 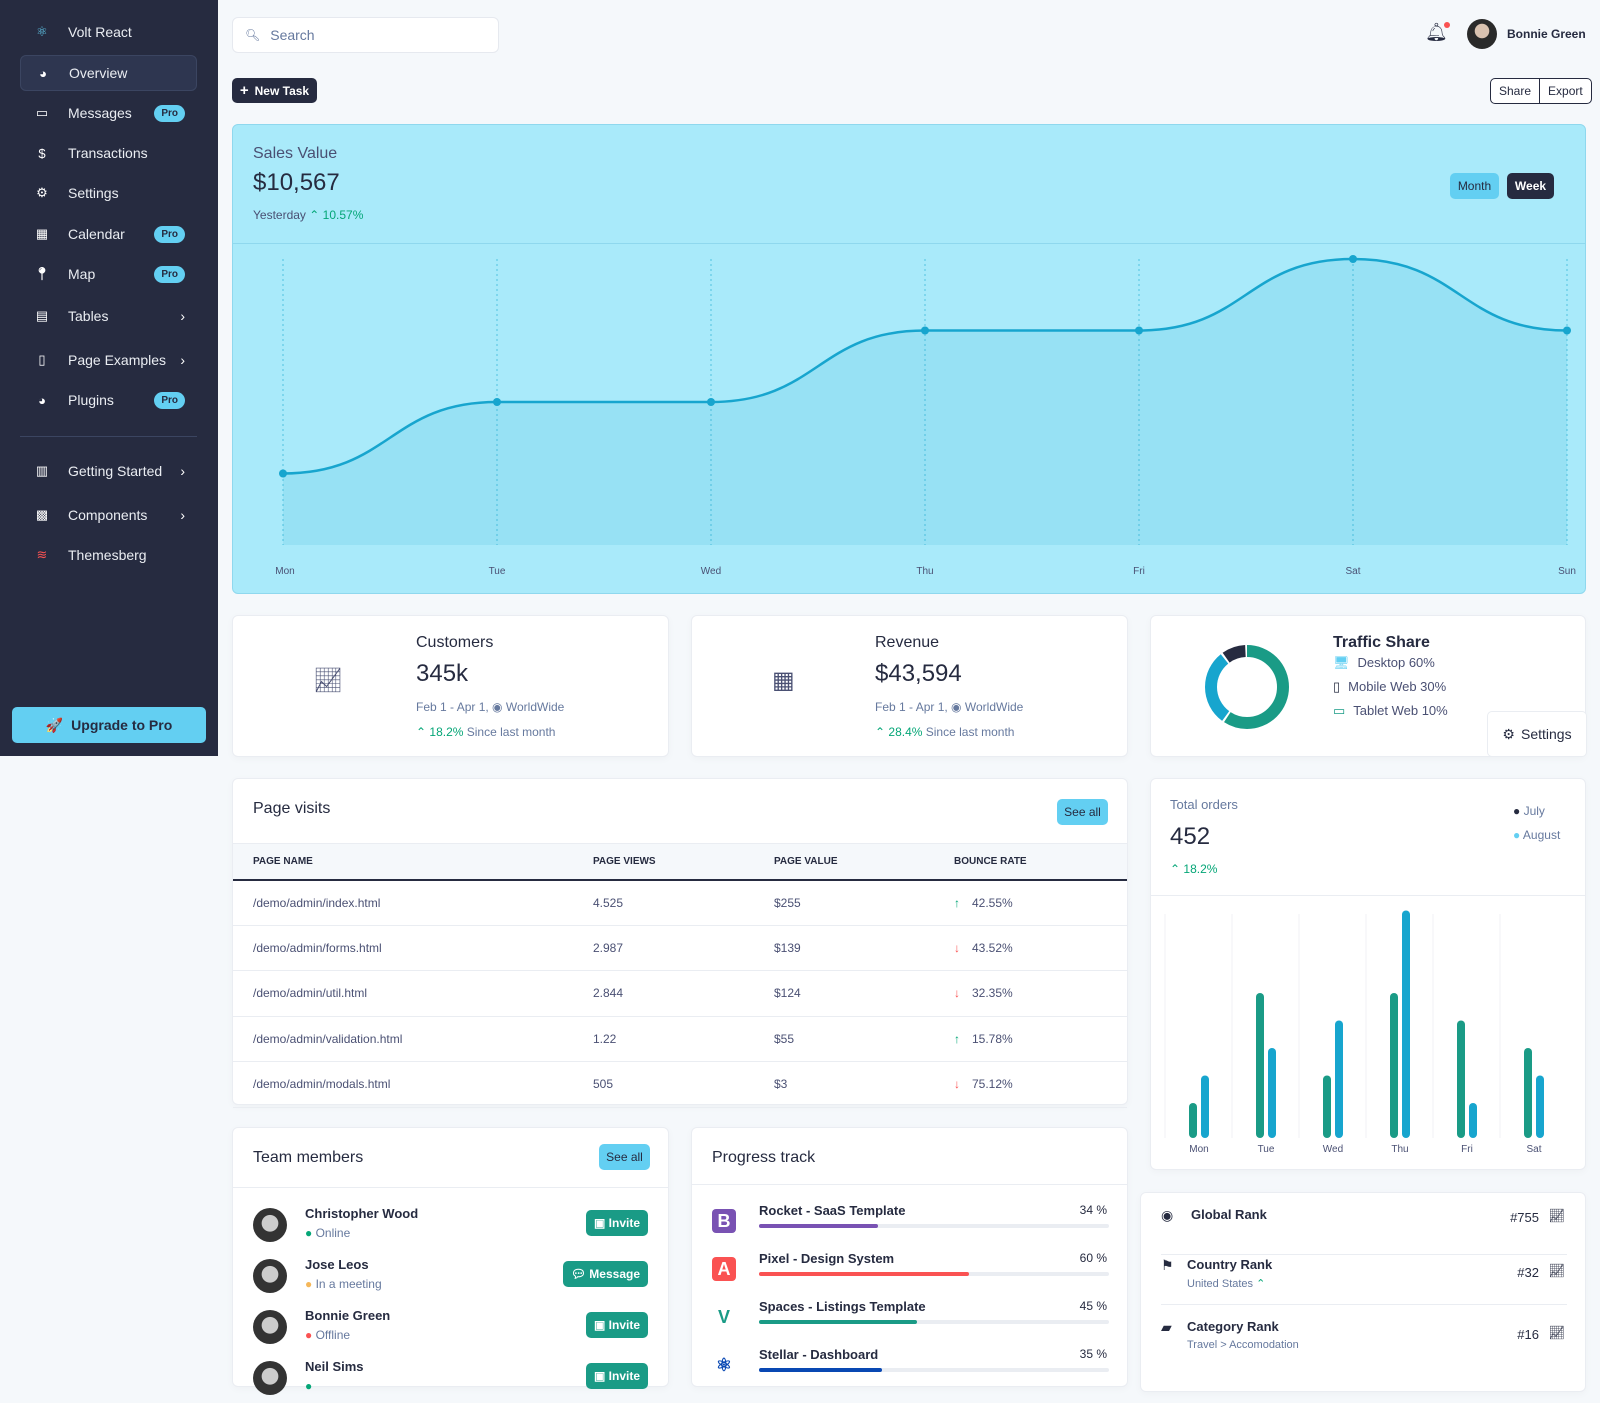 What do you see at coordinates (109, 725) in the screenshot?
I see `upgrade-to-pro-button: 🚀 Upgrade to Pro` at bounding box center [109, 725].